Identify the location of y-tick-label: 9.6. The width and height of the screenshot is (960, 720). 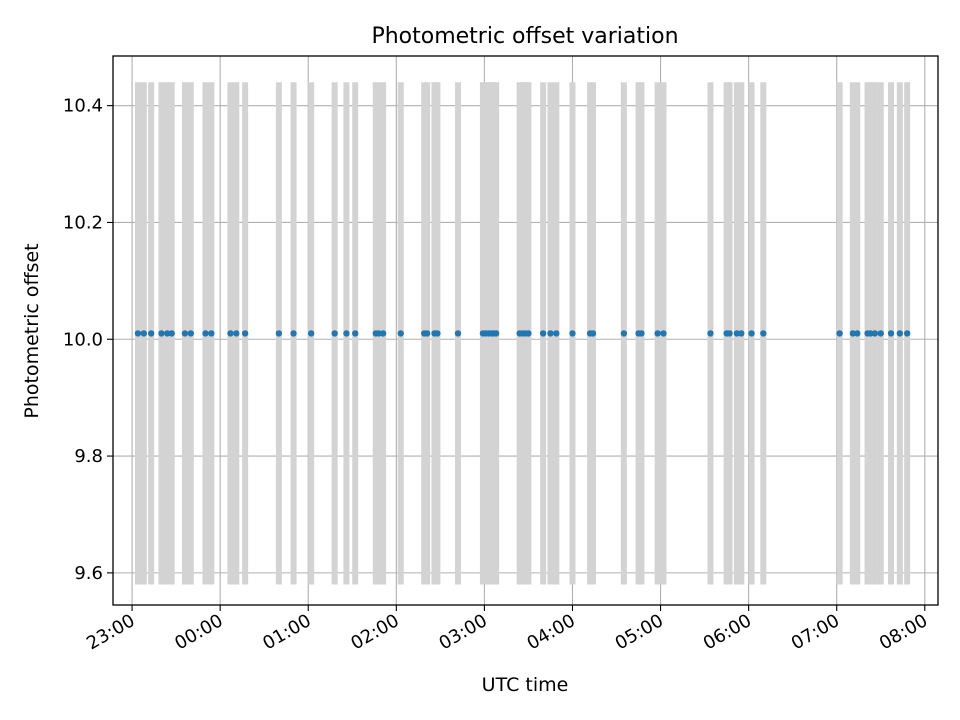
(88, 573).